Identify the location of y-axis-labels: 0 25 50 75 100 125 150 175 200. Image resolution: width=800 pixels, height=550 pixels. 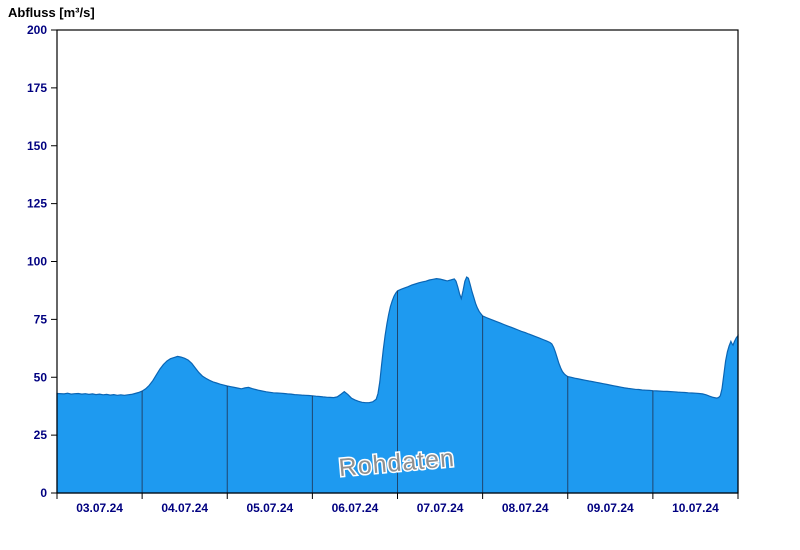
(37, 261).